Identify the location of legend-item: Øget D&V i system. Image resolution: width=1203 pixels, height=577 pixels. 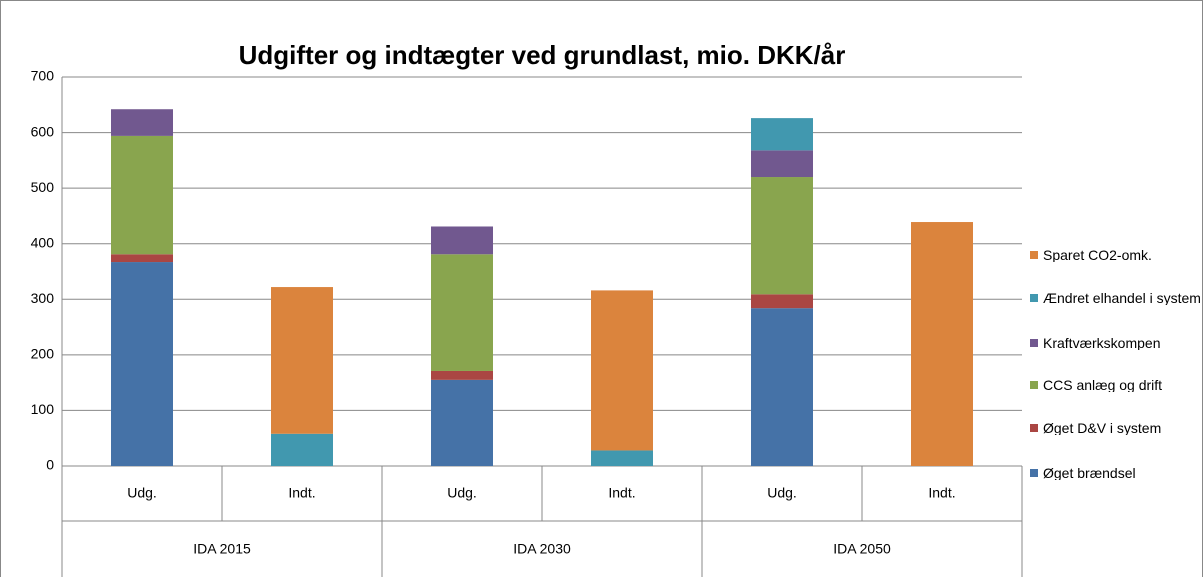
(1116, 428).